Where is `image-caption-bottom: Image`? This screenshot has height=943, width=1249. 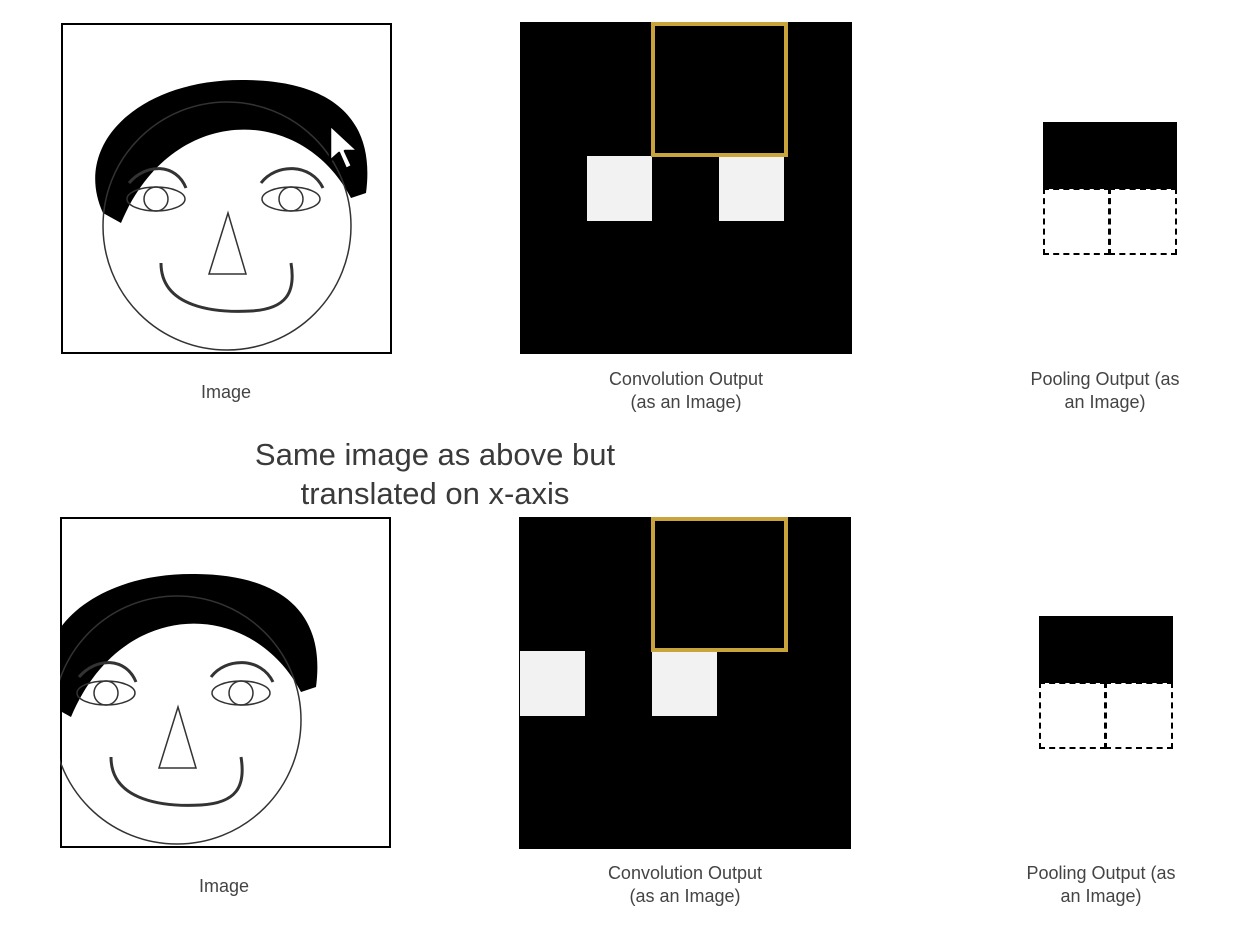
image-caption-bottom: Image is located at coordinates (224, 886).